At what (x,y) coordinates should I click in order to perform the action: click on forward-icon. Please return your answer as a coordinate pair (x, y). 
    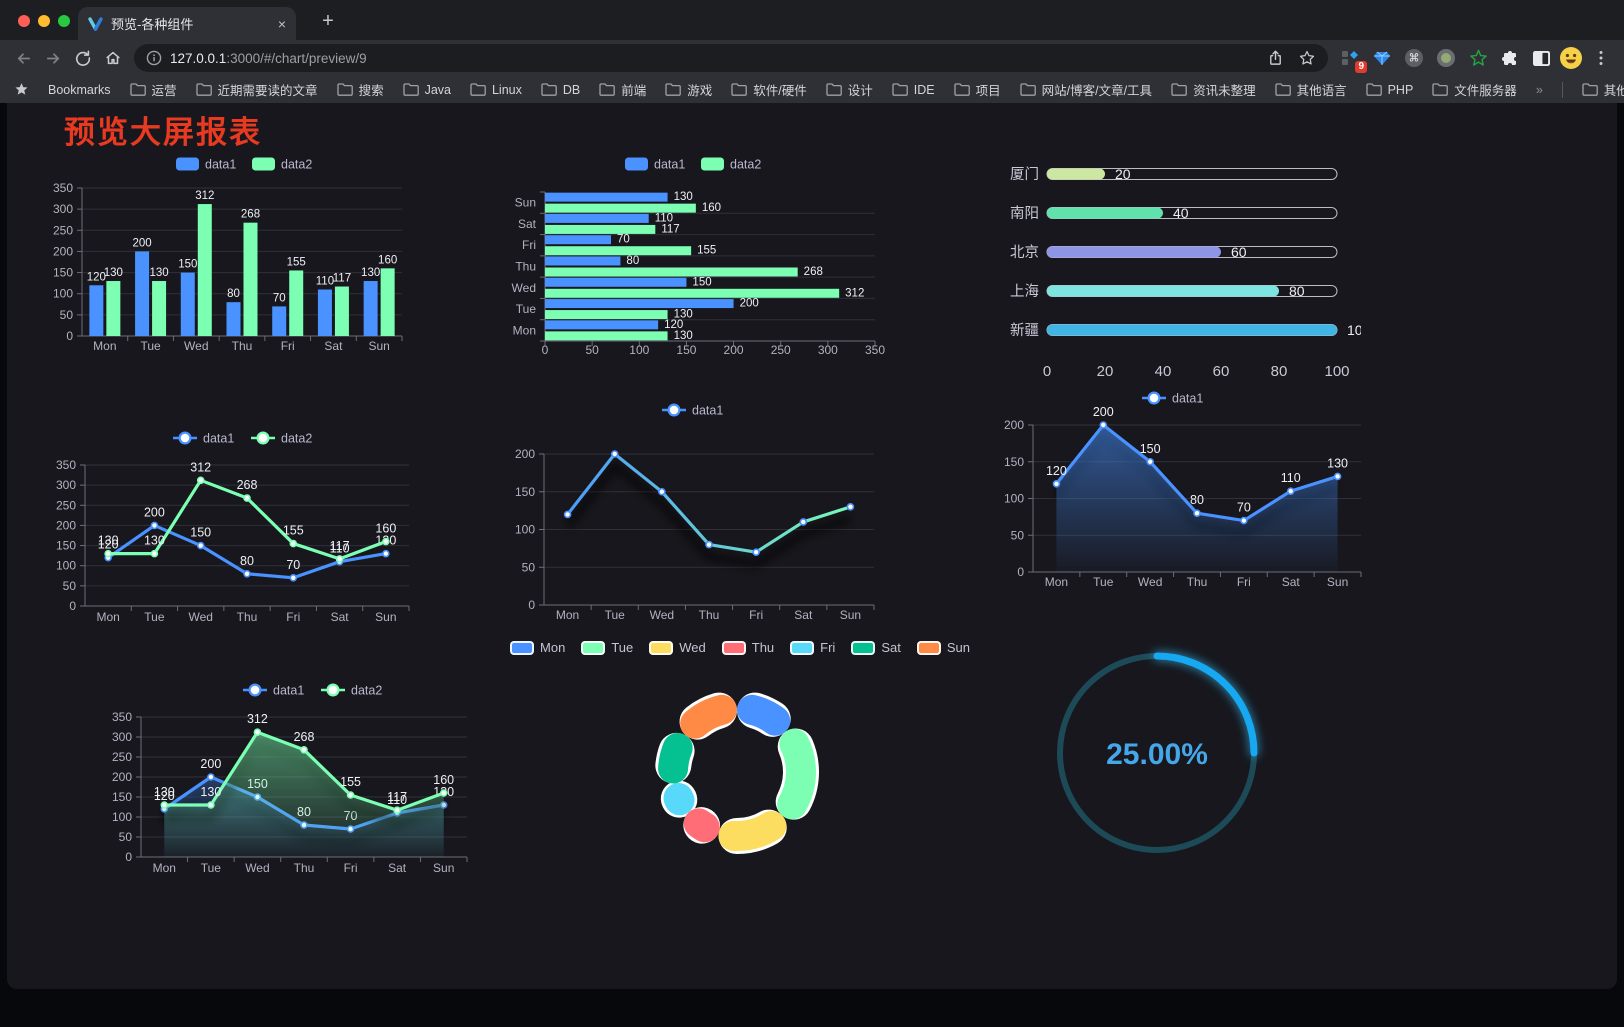
    Looking at the image, I should click on (53, 58).